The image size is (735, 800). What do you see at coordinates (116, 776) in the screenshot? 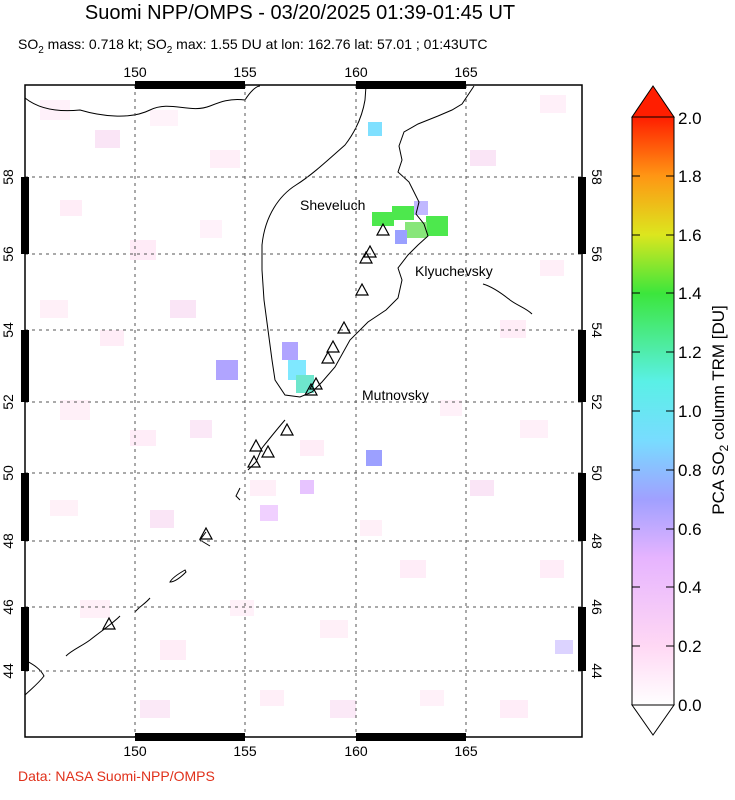
I see `data-credit: Data: NASA Suomi-NPP/OMPS` at bounding box center [116, 776].